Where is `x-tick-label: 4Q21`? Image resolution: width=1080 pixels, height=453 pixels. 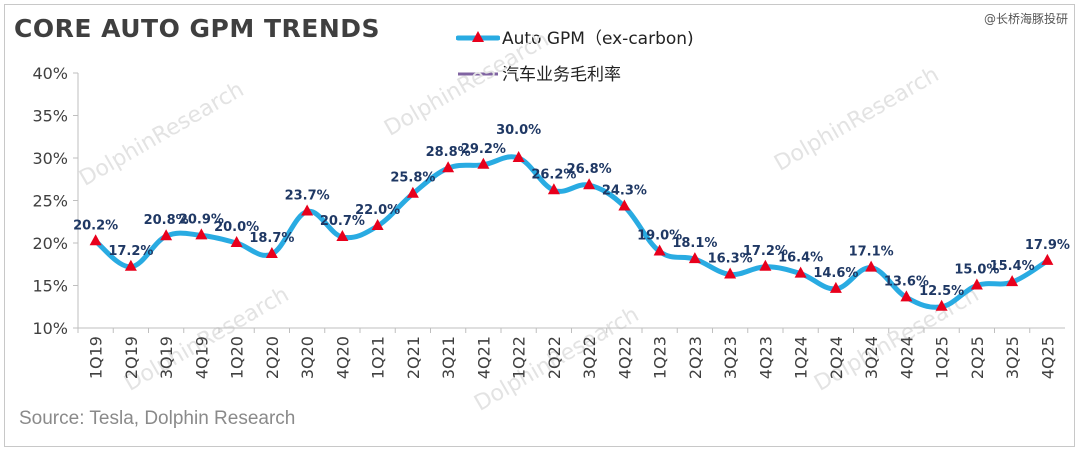
x-tick-label: 4Q21 is located at coordinates (483, 357).